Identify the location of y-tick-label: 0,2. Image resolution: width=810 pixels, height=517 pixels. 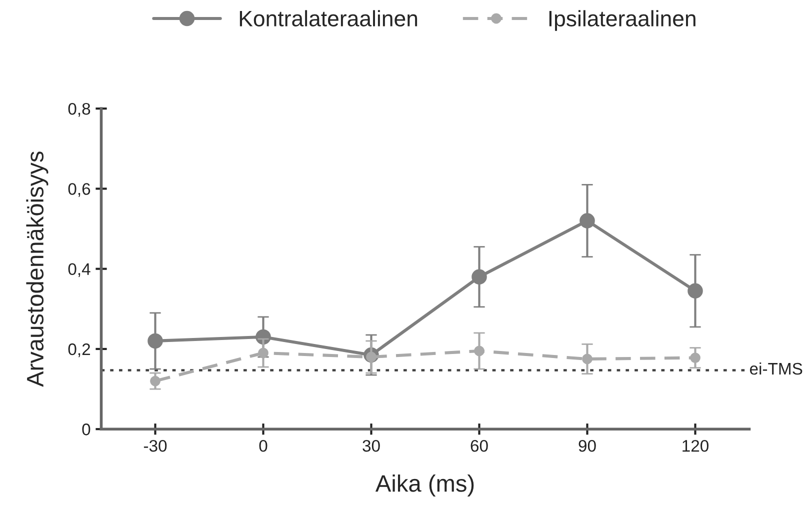
(79, 350).